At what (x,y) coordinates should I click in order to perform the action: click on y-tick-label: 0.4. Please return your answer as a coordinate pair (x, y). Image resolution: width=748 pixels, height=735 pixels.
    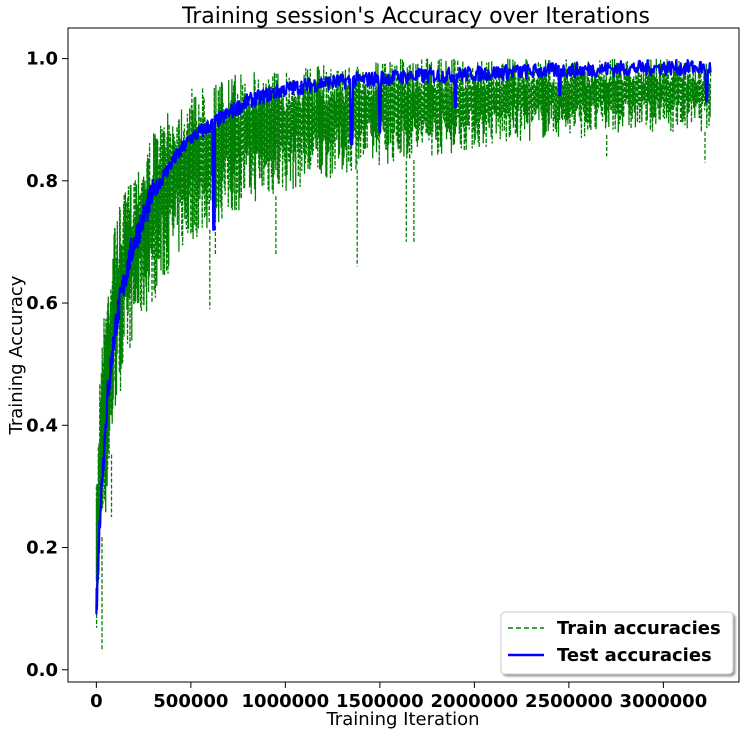
    Looking at the image, I should click on (42, 425).